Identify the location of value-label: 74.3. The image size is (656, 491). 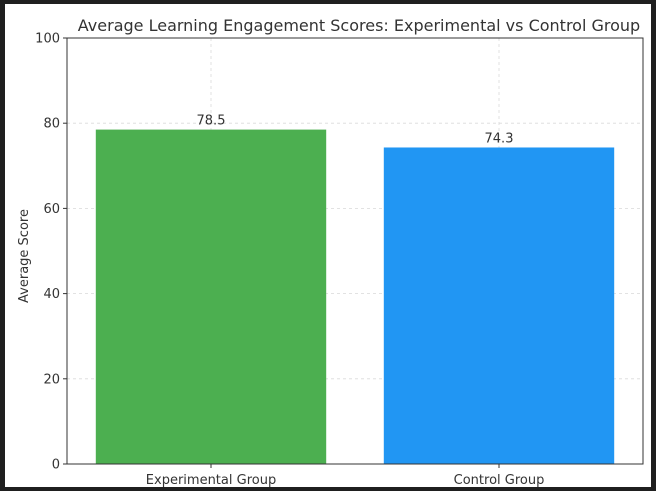
(499, 138).